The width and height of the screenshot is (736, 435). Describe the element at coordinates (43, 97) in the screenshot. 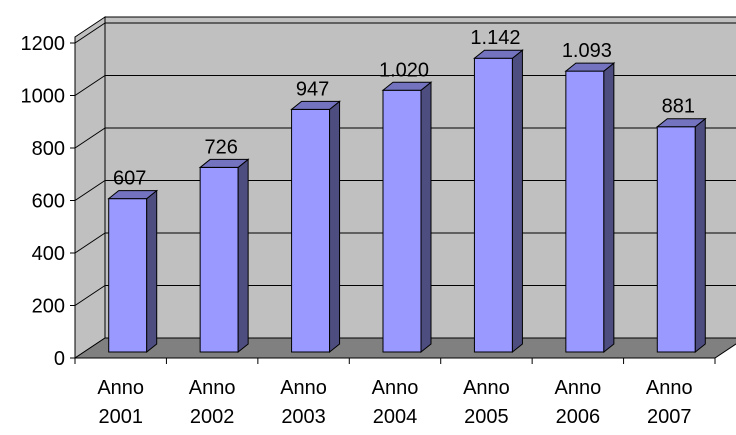

I see `y-tick-label: 1000` at that location.